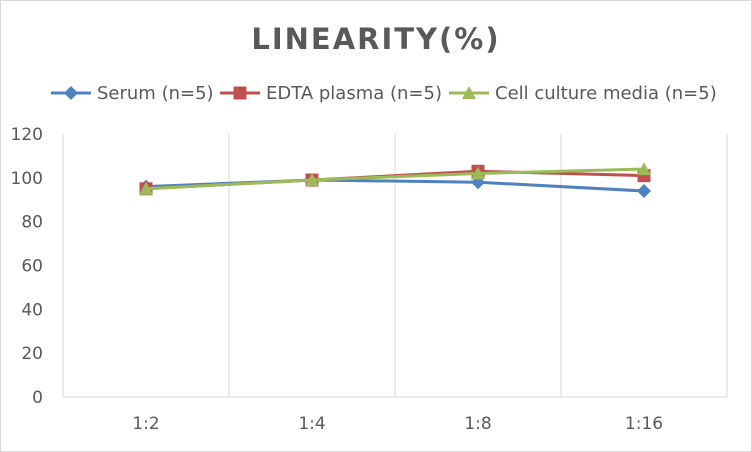 This screenshot has height=452, width=752. I want to click on series-layer, so click(395, 180).